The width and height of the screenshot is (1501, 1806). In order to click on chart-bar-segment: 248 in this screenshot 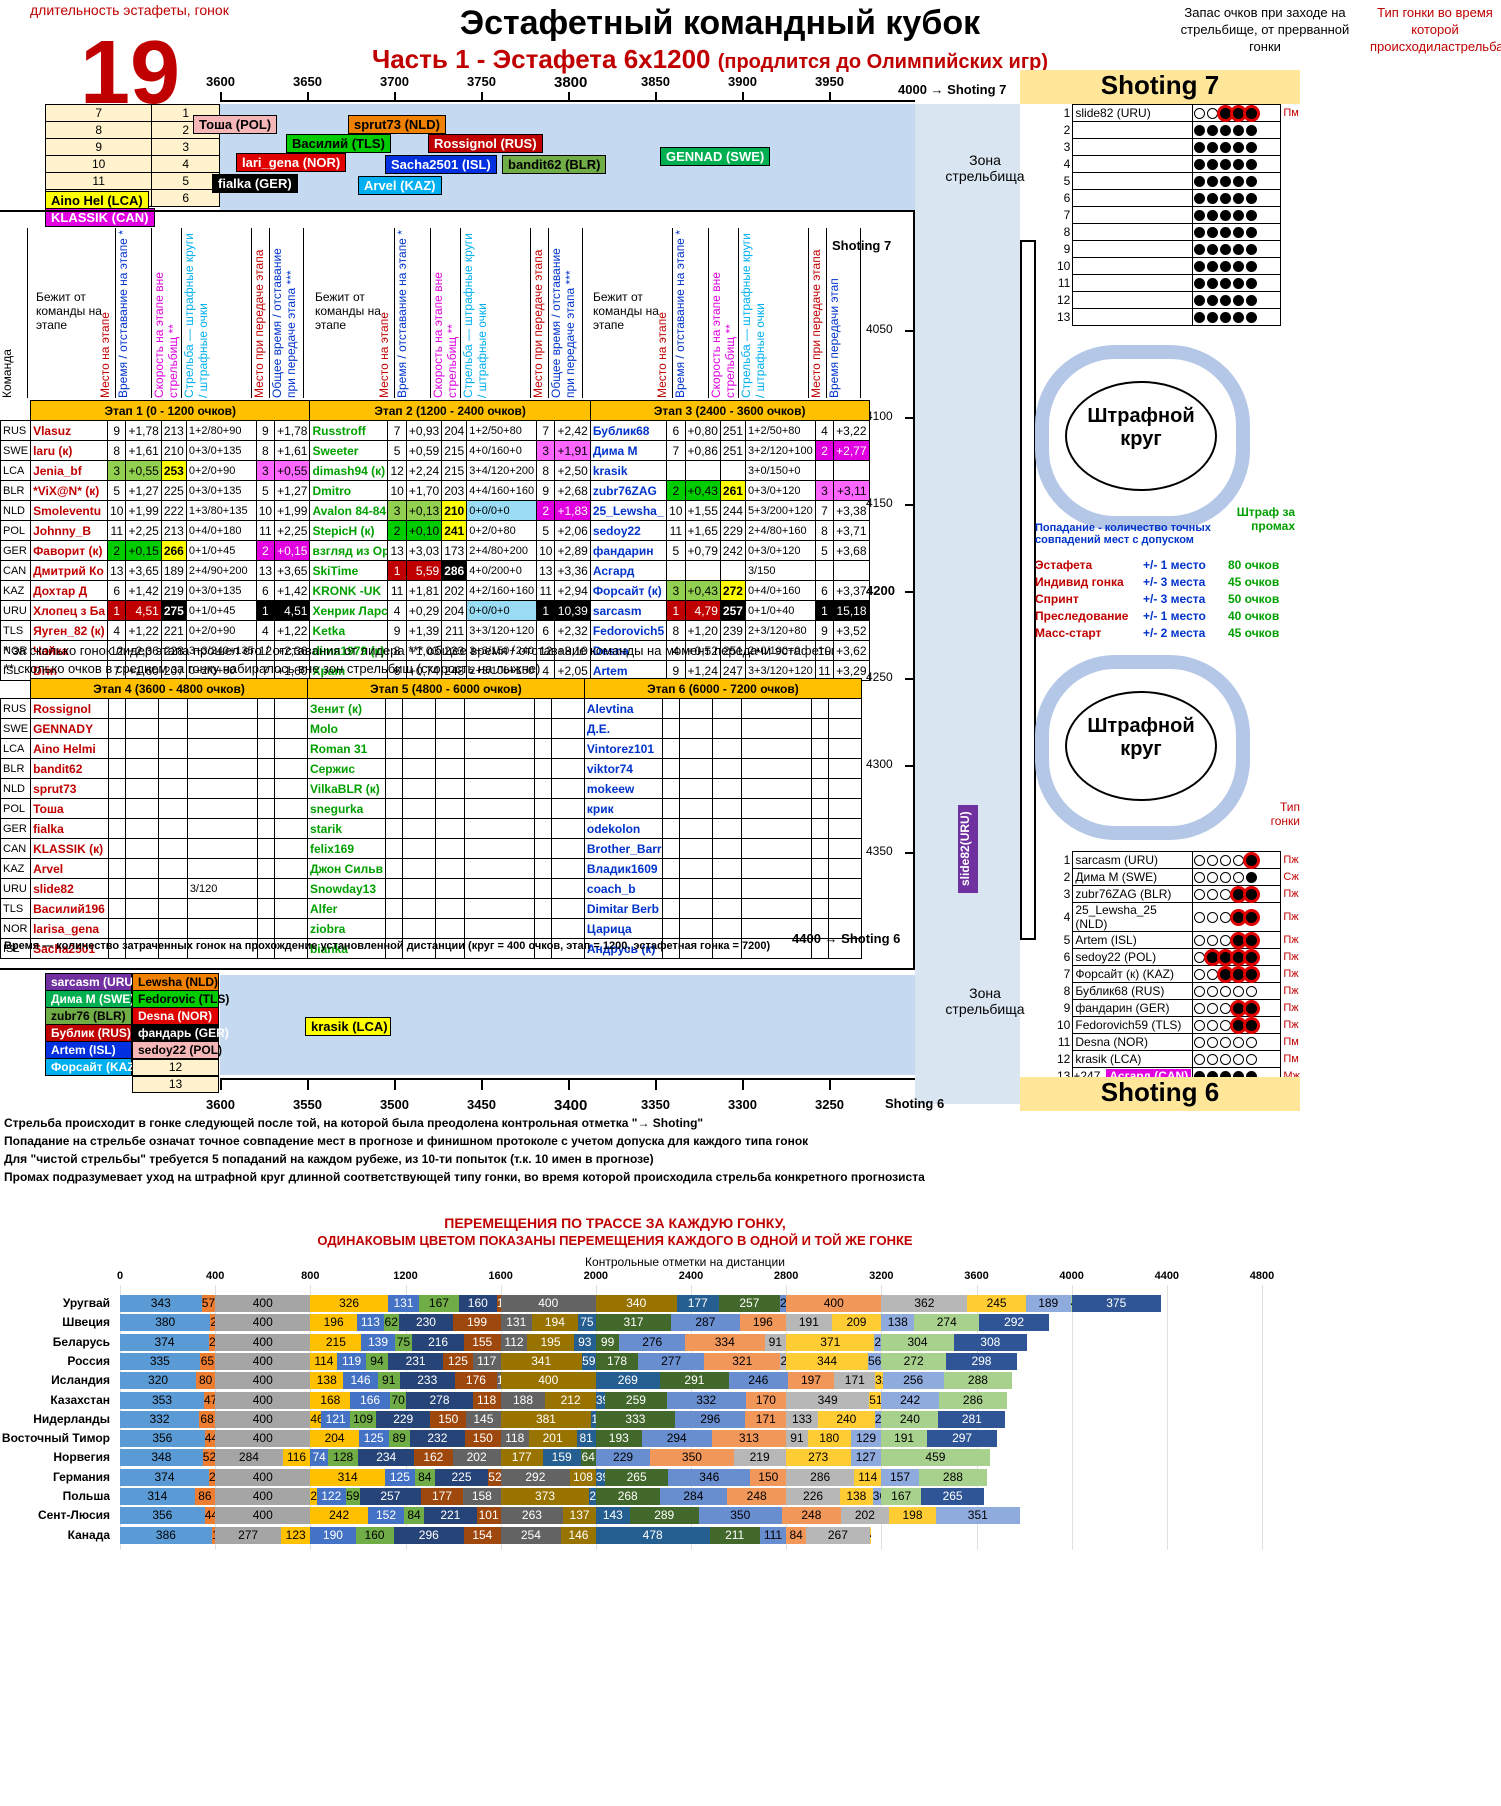, I will do `click(811, 1516)`.